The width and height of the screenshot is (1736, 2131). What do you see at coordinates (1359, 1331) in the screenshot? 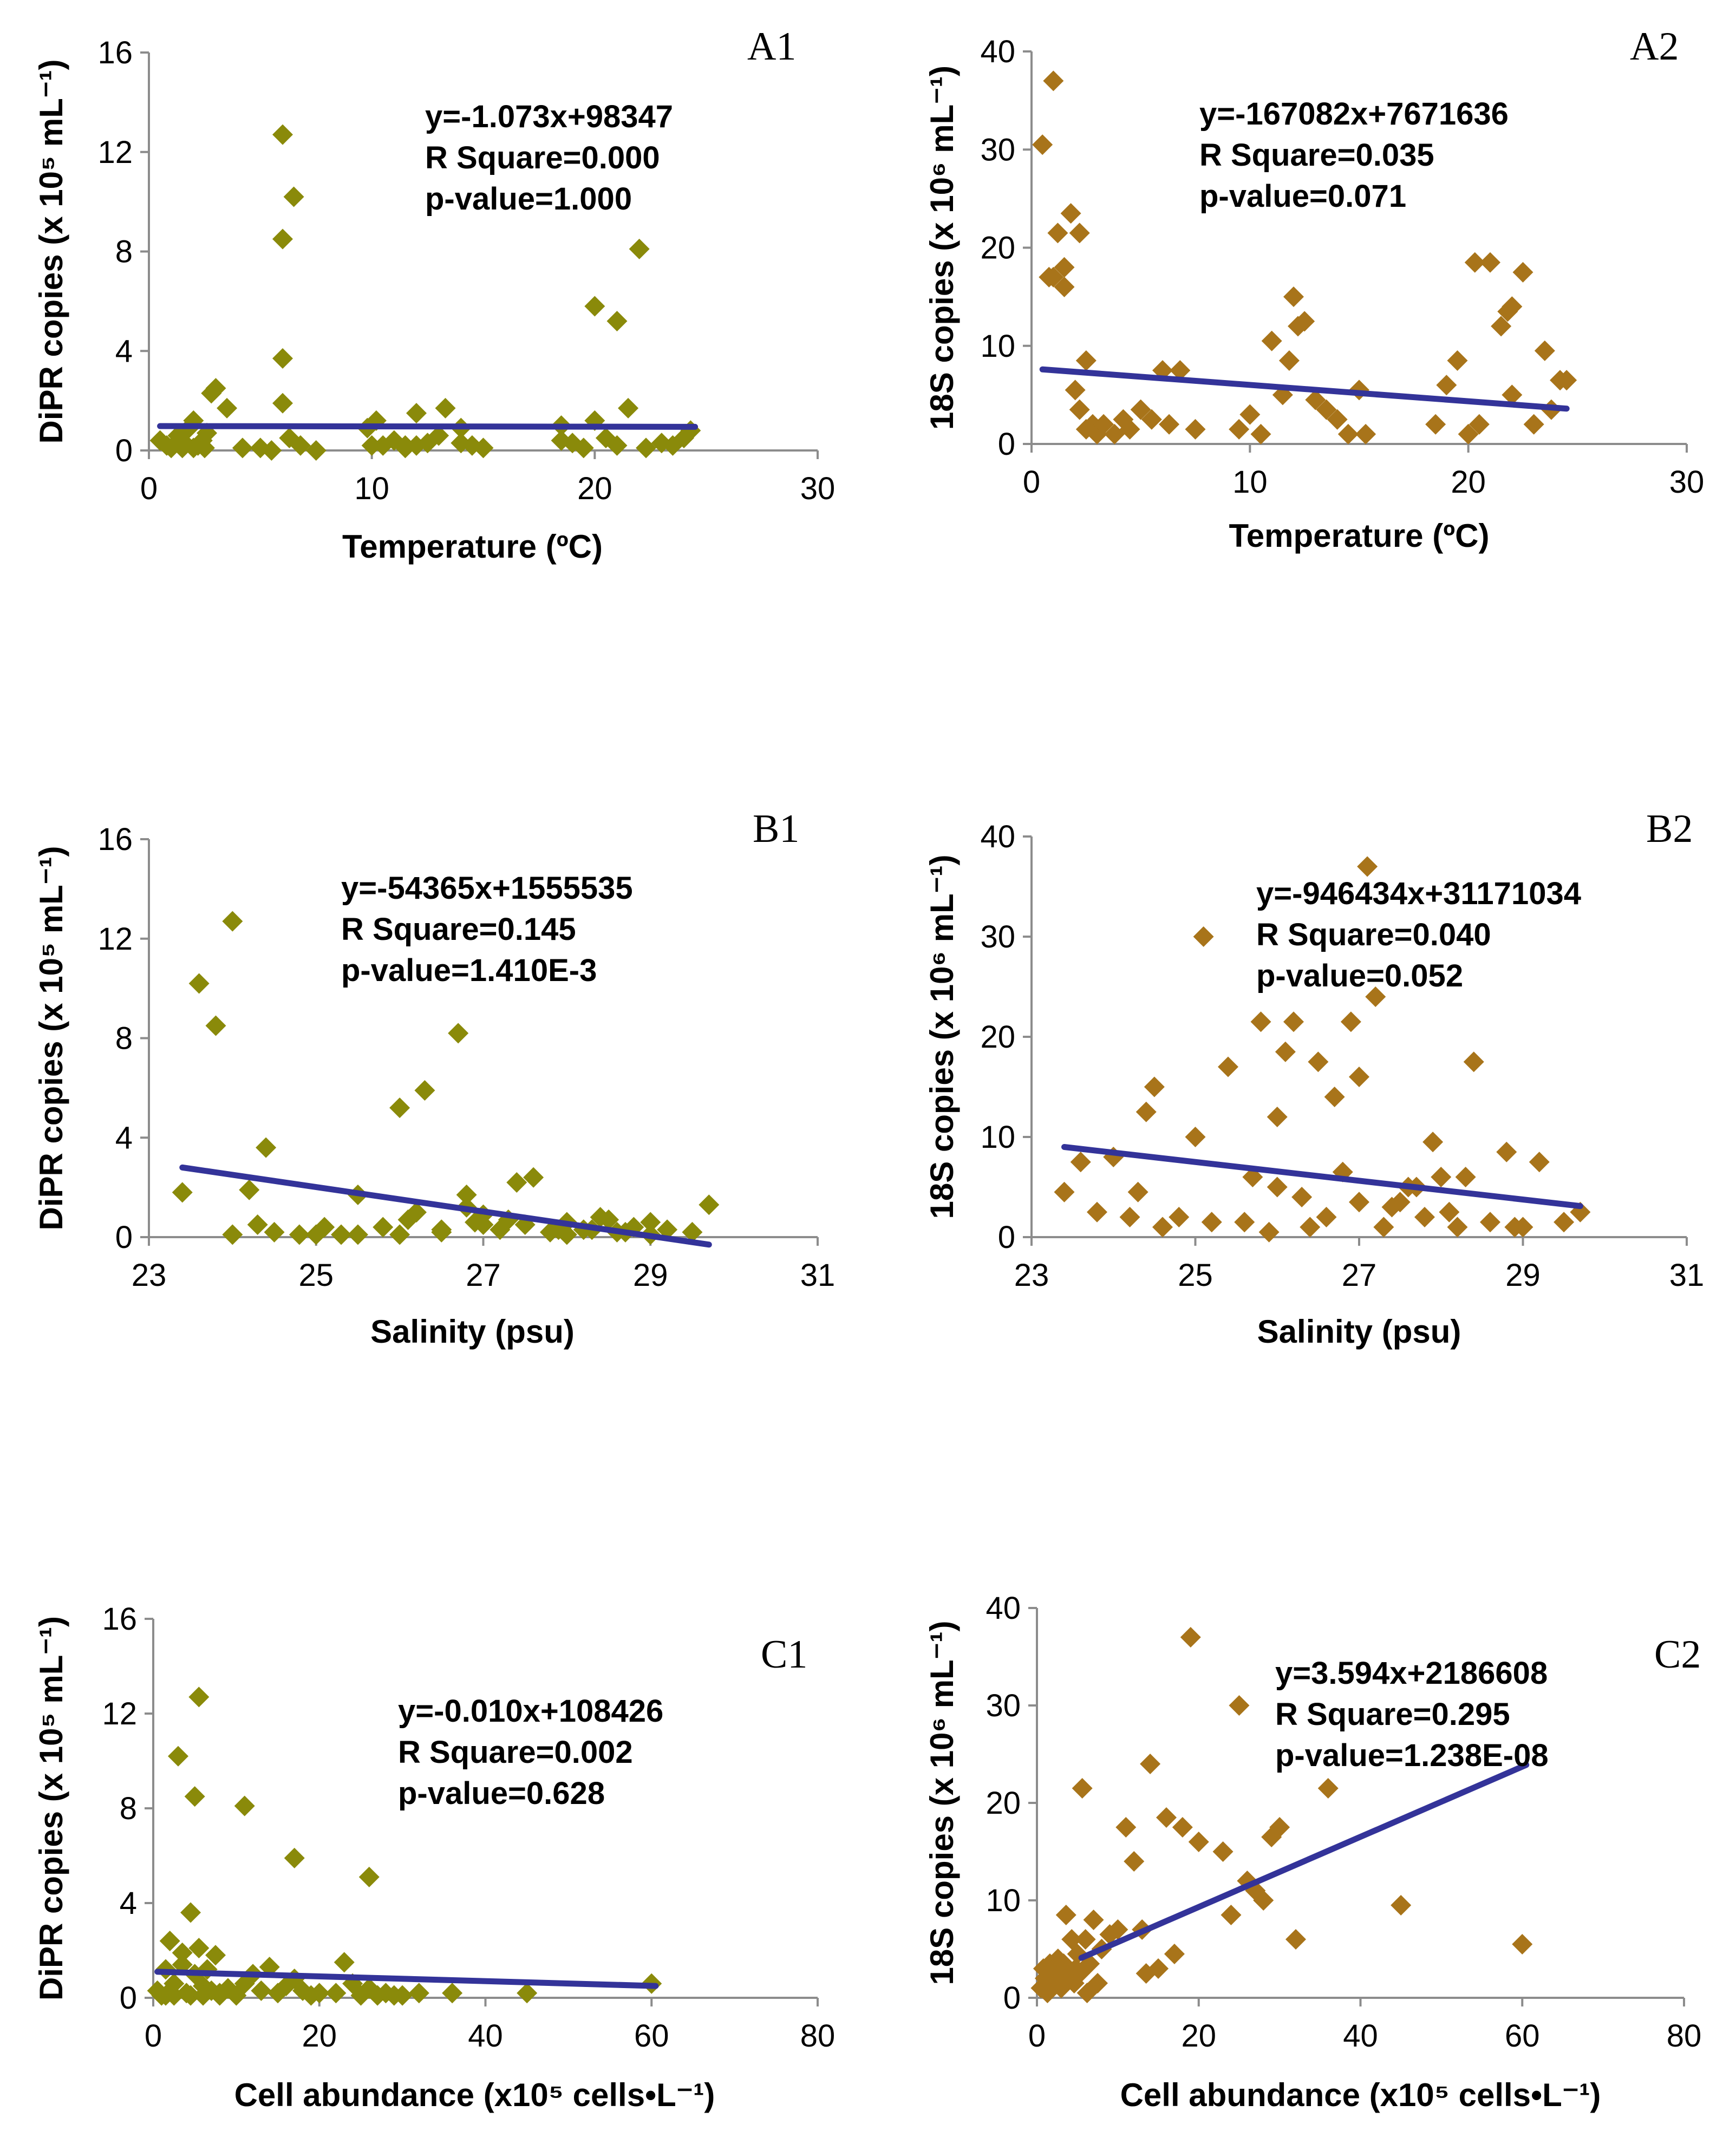
I see `x-axis-label: Salinity (psu)` at bounding box center [1359, 1331].